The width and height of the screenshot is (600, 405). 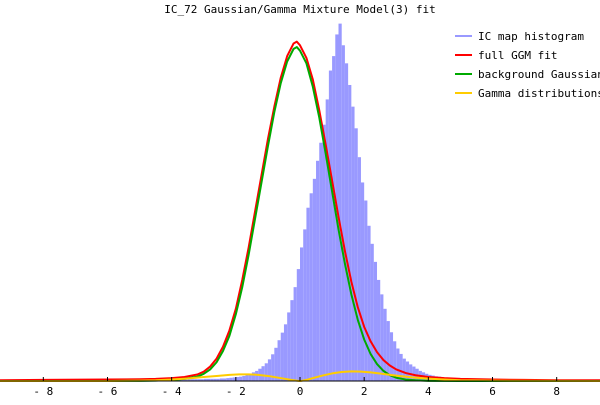 What do you see at coordinates (539, 74) in the screenshot?
I see `legend-entry-label: background Gaussian` at bounding box center [539, 74].